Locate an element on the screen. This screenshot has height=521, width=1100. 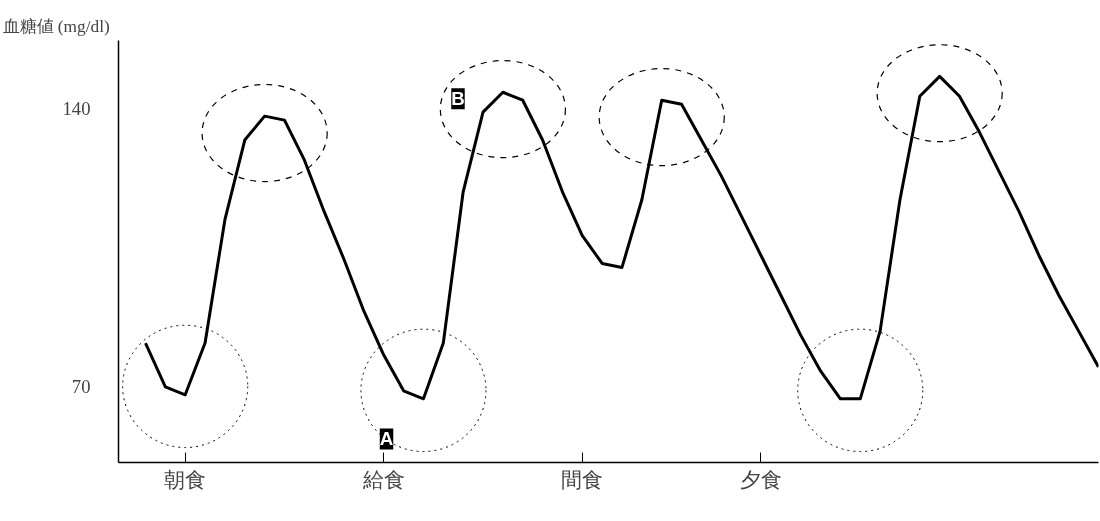
x-tick-label: 間食 is located at coordinates (582, 479).